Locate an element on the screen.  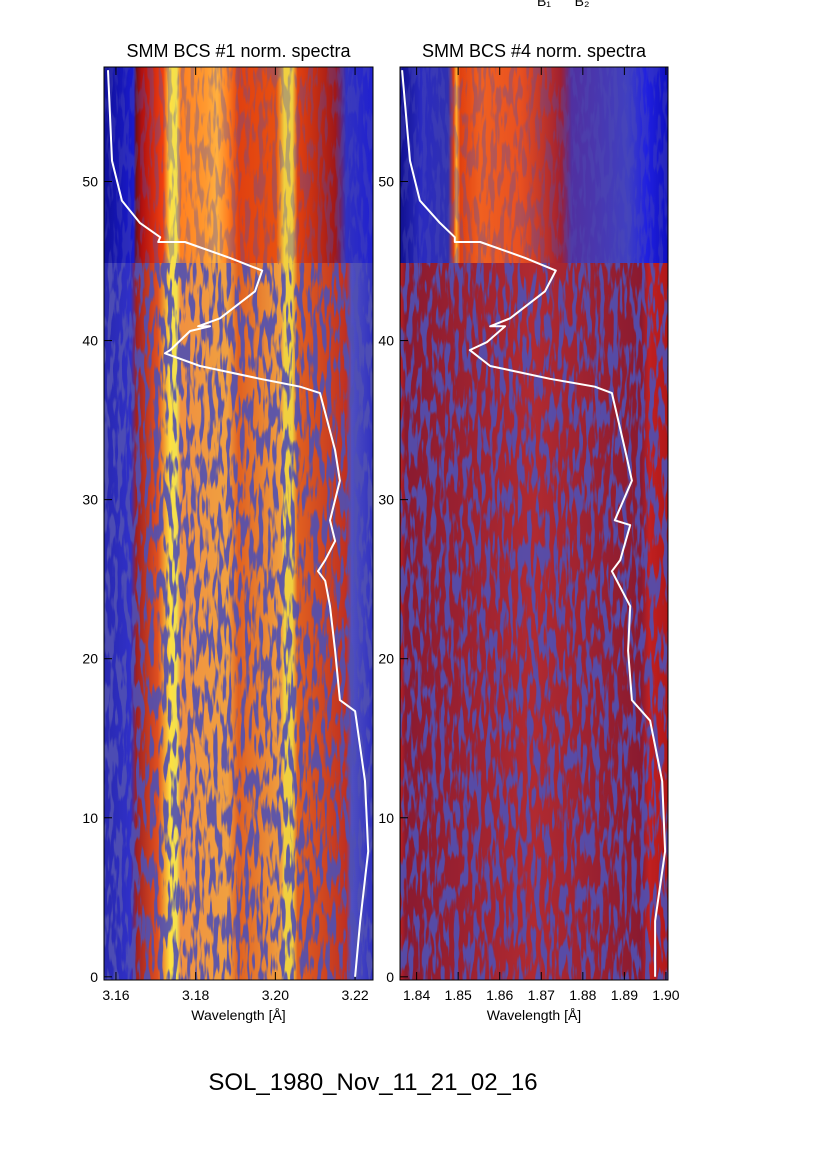
x-tick-label: 1.88 is located at coordinates (582, 995).